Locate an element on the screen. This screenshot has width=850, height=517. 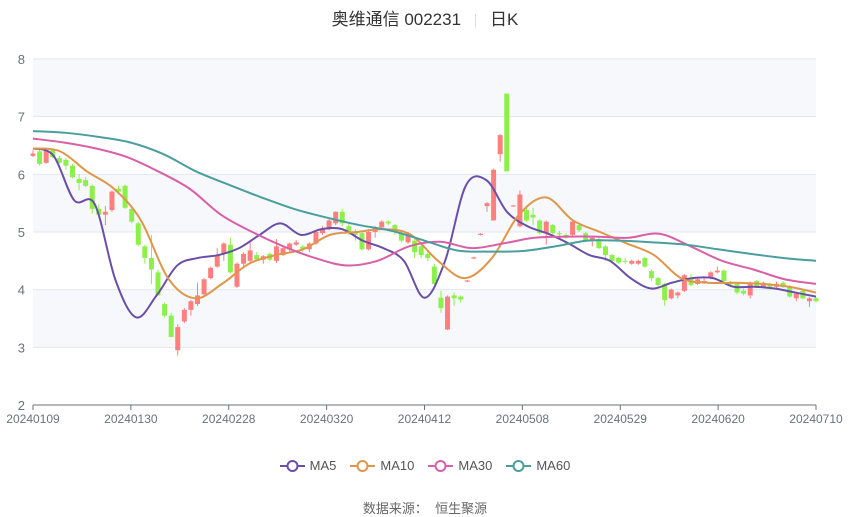
chart-title: 奥维通信 002231 日K is located at coordinates (425, 17).